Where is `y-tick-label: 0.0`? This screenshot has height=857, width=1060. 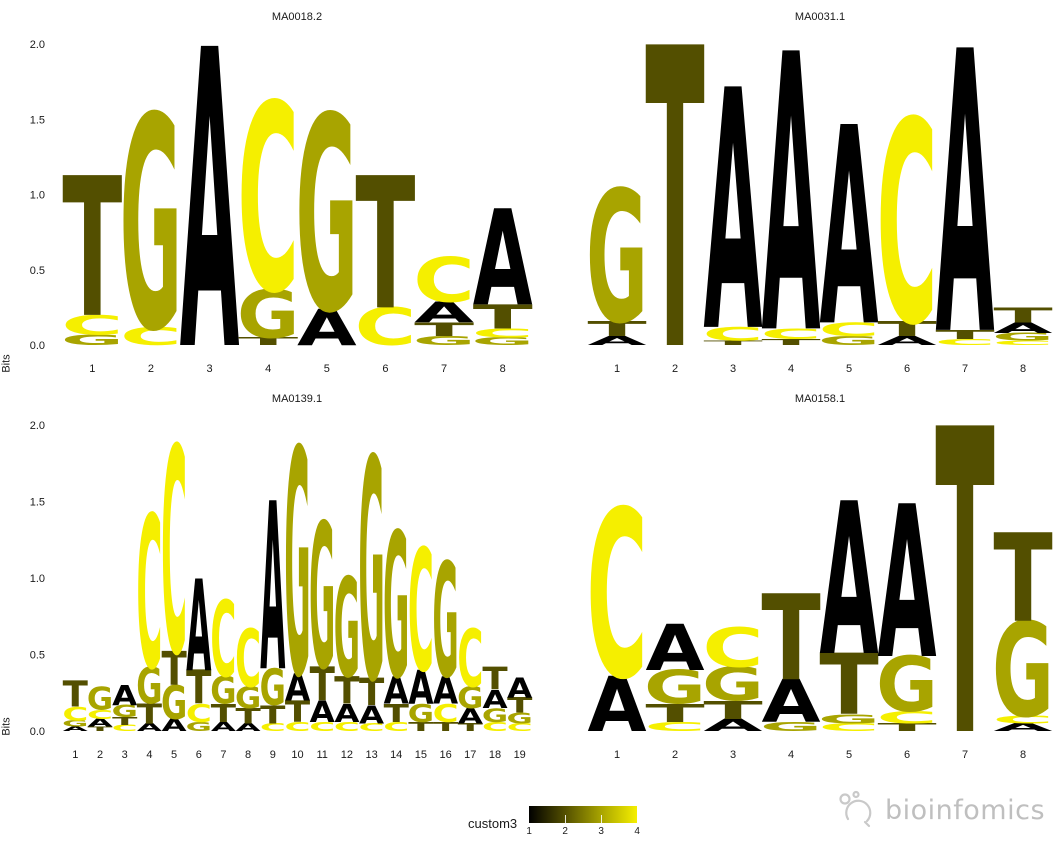 y-tick-label: 0.0 is located at coordinates (37, 346).